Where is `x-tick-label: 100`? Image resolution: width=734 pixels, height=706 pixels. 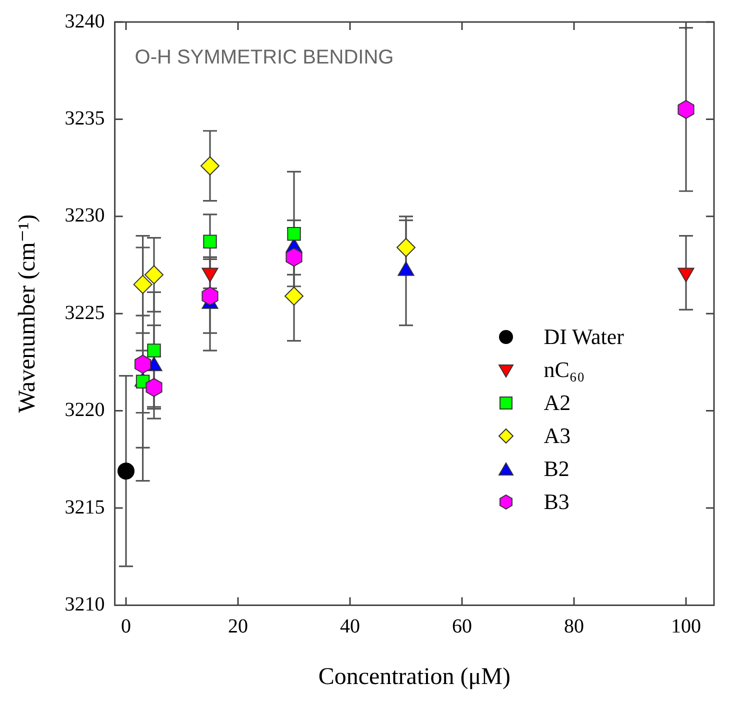
x-tick-label: 100 is located at coordinates (686, 626).